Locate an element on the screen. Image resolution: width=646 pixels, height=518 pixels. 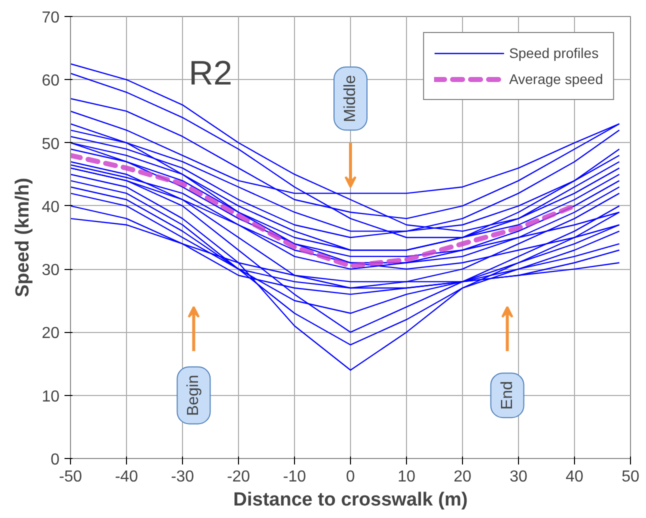
y-axis-title: Speed (km/h) is located at coordinates (23, 238).